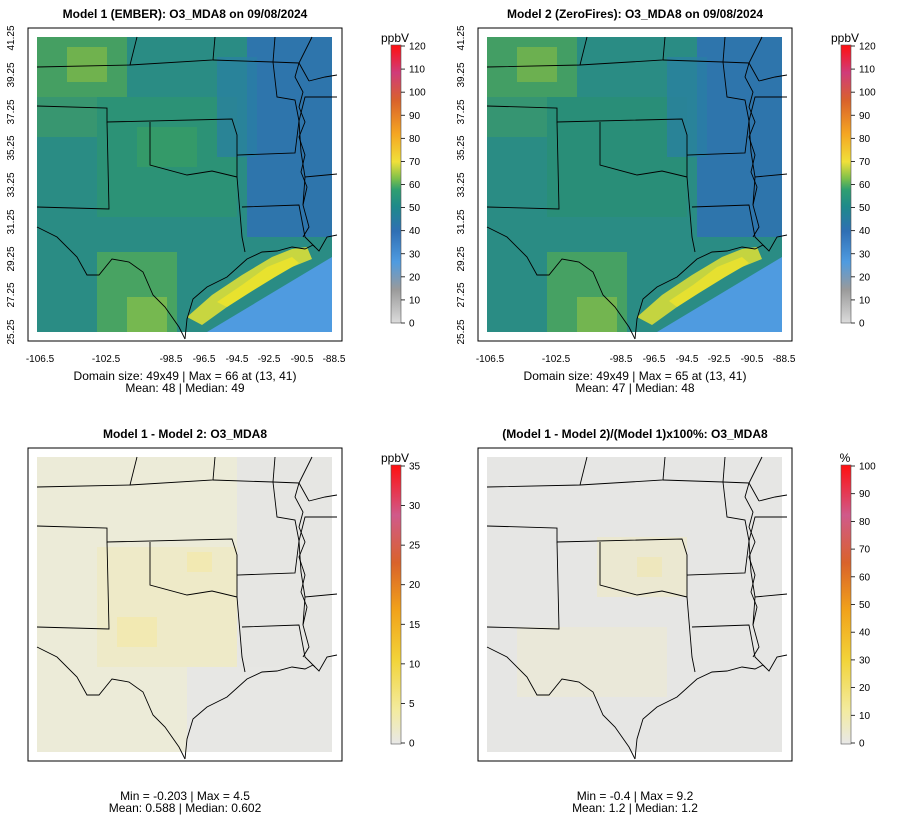  What do you see at coordinates (412, 704) in the screenshot?
I see `colorbar-tick-label: 5` at bounding box center [412, 704].